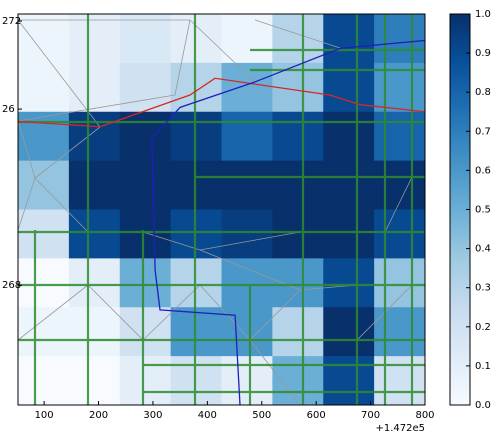 The height and width of the screenshot is (437, 495). What do you see at coordinates (11, 21) in the screenshot?
I see `y-tick-label: 272` at bounding box center [11, 21].